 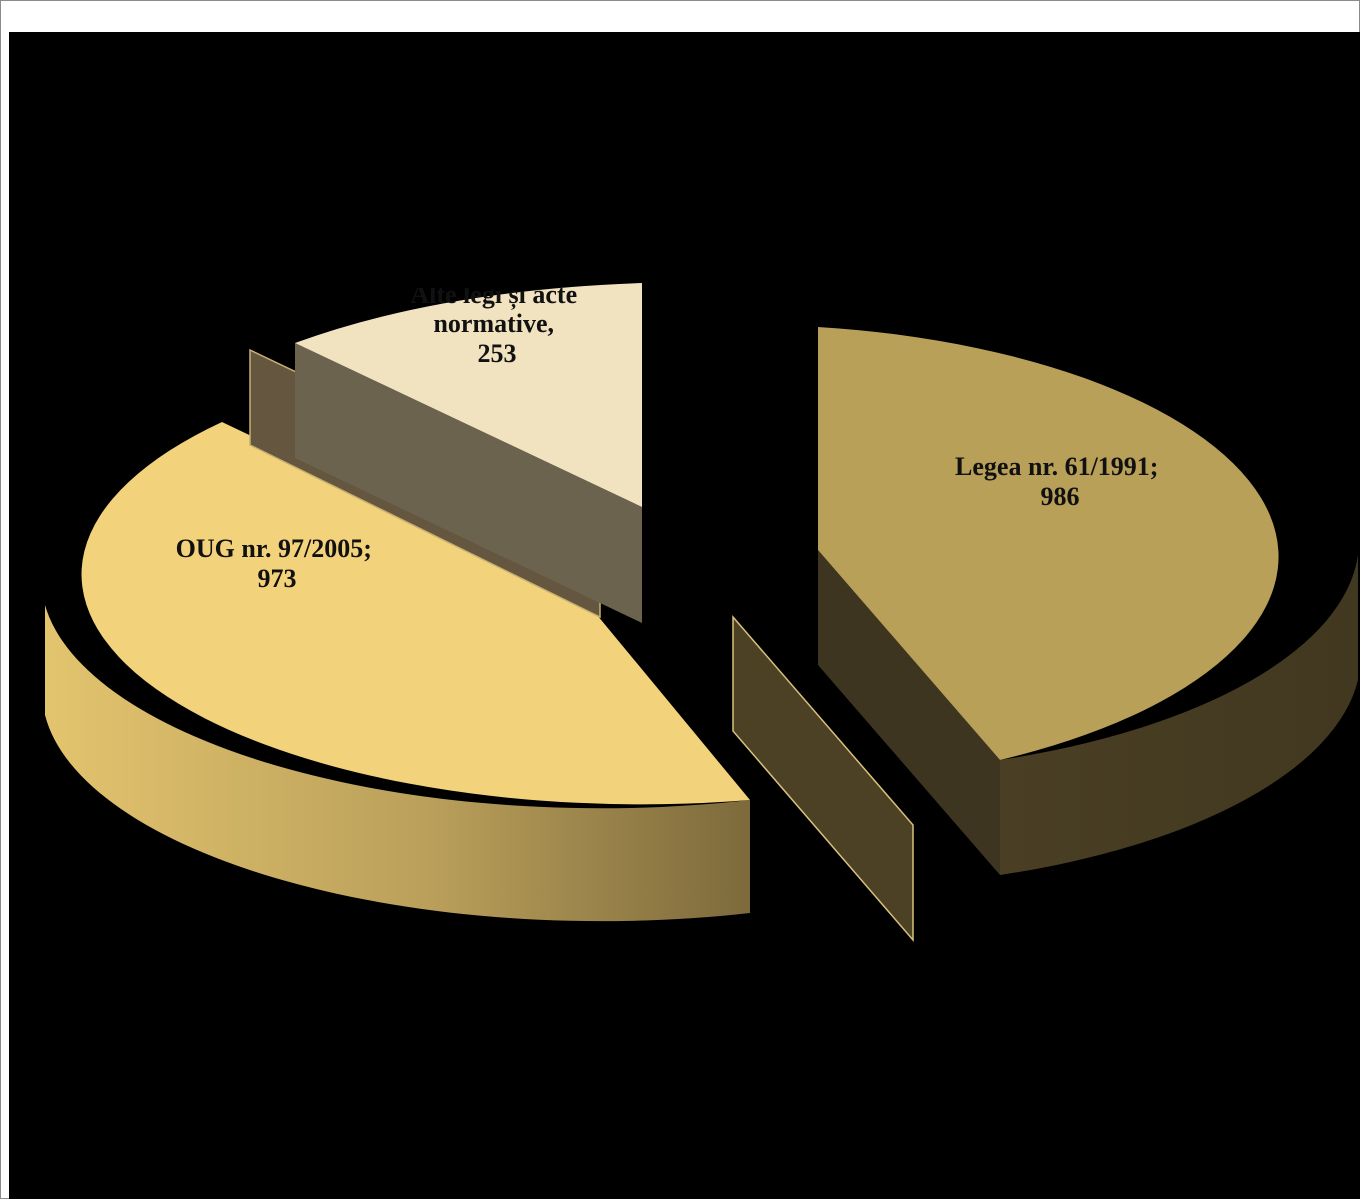 What do you see at coordinates (274, 548) in the screenshot?
I see `label-oug-name: OUG nr. 97/2005;` at bounding box center [274, 548].